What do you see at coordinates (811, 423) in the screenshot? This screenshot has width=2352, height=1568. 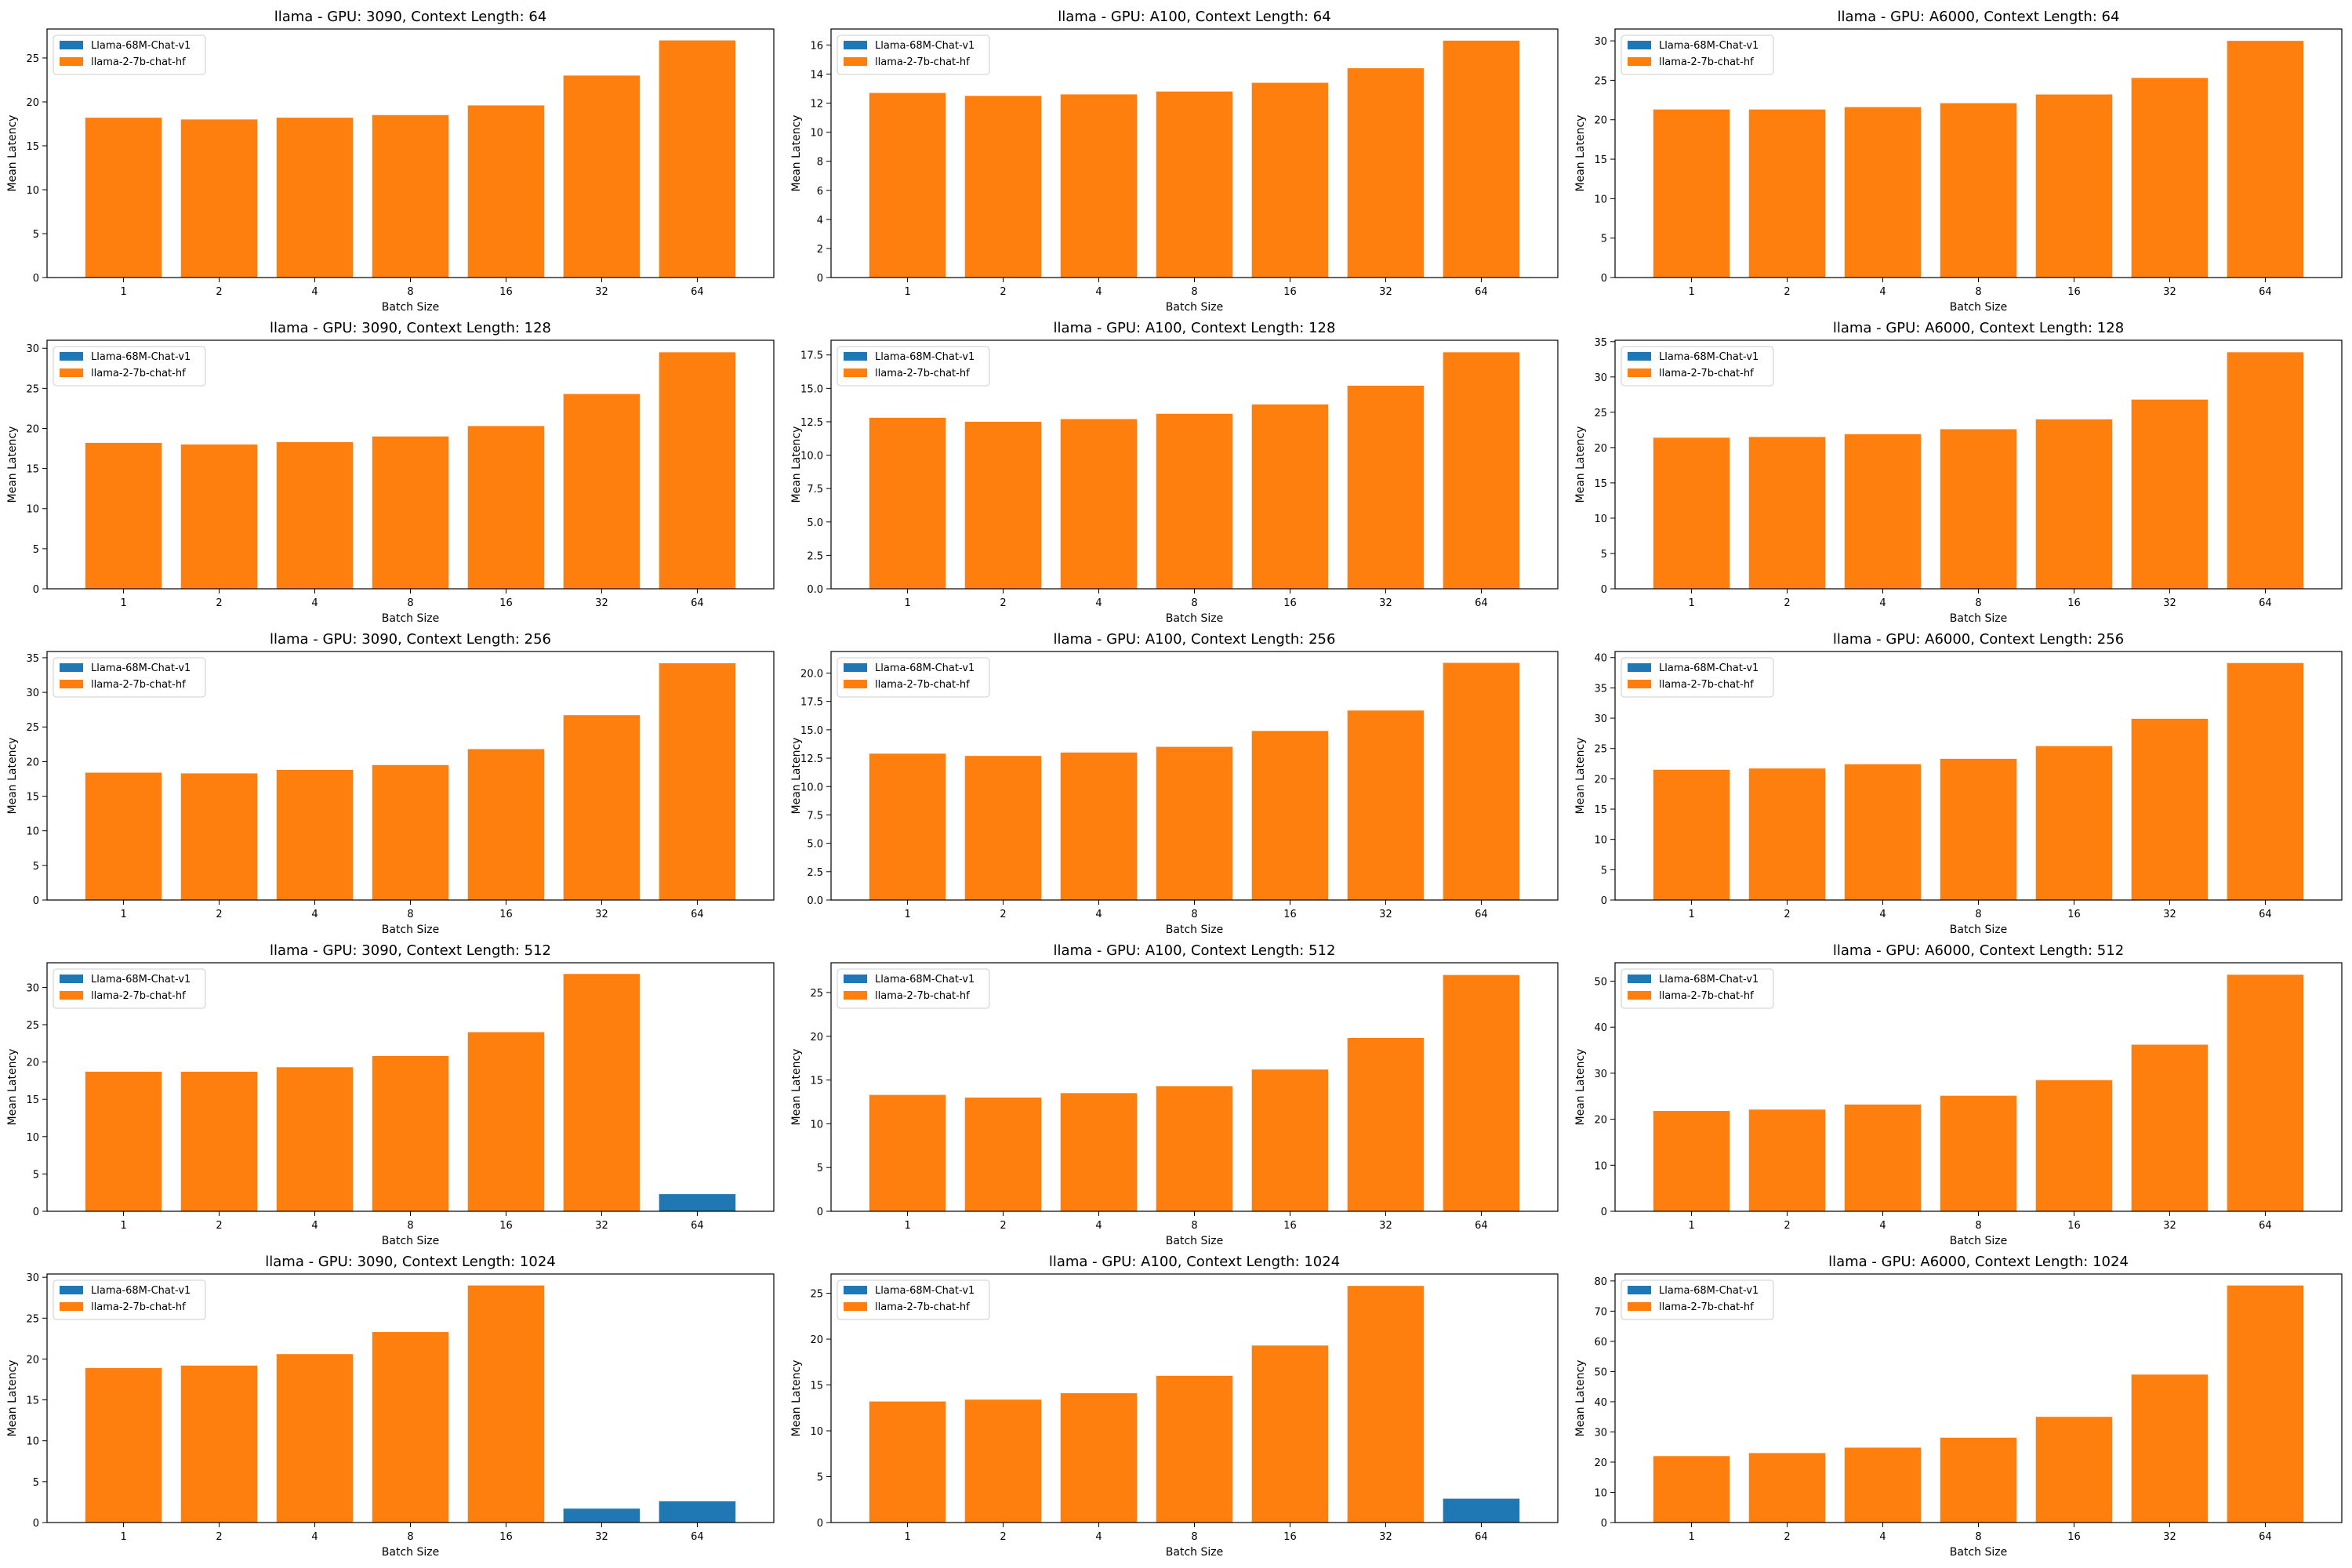 I see `y-tick-label: 12.5` at bounding box center [811, 423].